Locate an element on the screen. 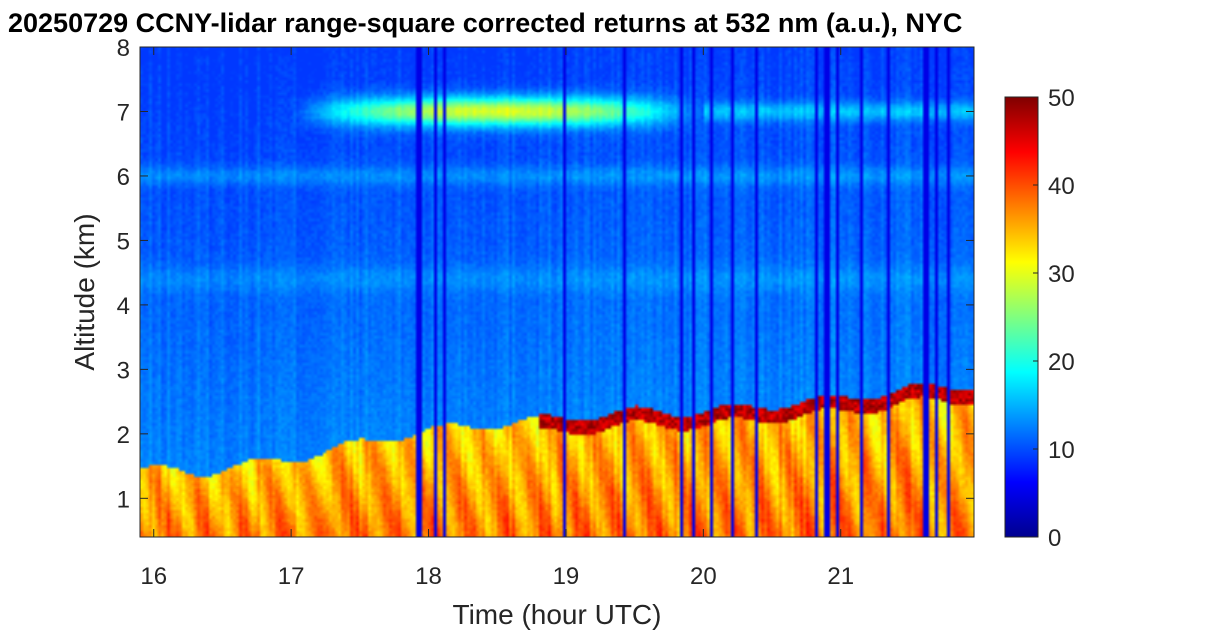 Image resolution: width=1222 pixels, height=630 pixels. y-tick-label: 1 is located at coordinates (123, 499).